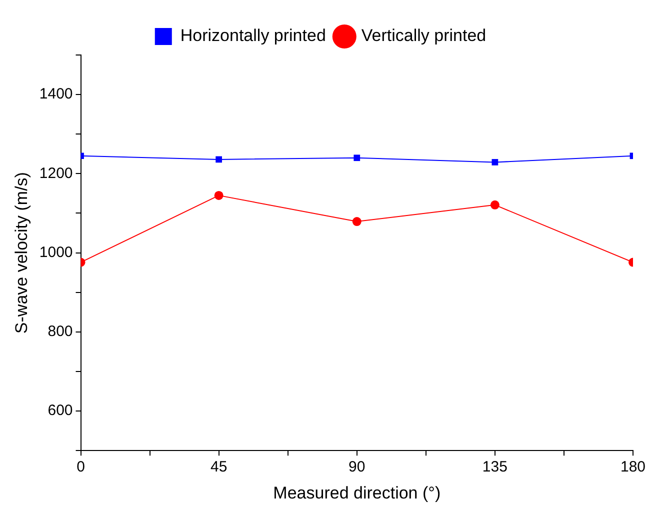  What do you see at coordinates (633, 467) in the screenshot?
I see `x-tick-label: 180` at bounding box center [633, 467].